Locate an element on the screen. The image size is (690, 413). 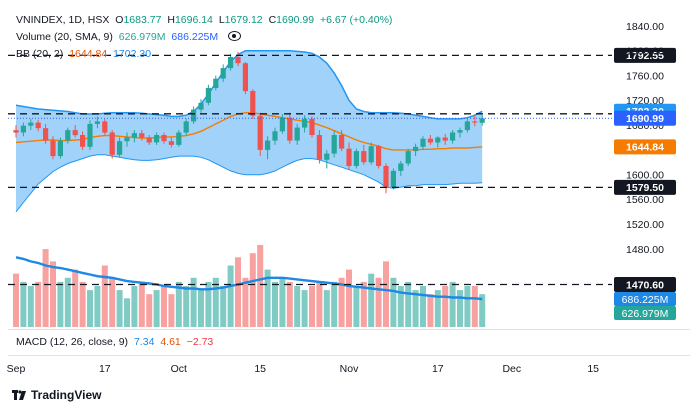
legend-macd: MACD (12, 26, close, 9) 7.34 4.61 −2.73 is located at coordinates (116, 342).